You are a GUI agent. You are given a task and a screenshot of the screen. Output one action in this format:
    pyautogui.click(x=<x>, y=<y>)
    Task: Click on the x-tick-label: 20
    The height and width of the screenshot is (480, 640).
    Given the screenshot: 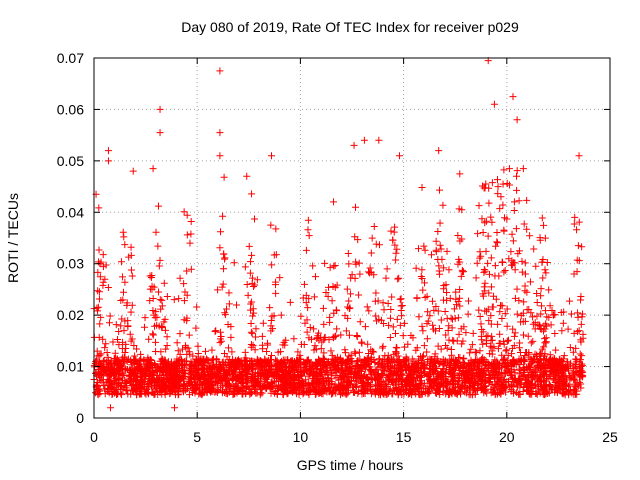 What is the action you would take?
    pyautogui.click(x=507, y=437)
    